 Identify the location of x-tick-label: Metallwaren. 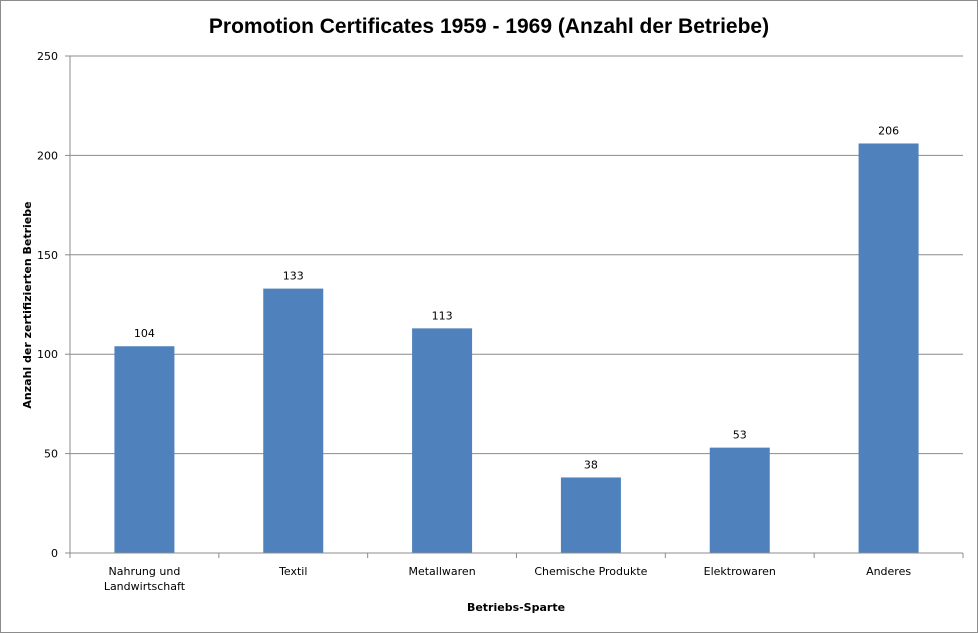
(441, 571).